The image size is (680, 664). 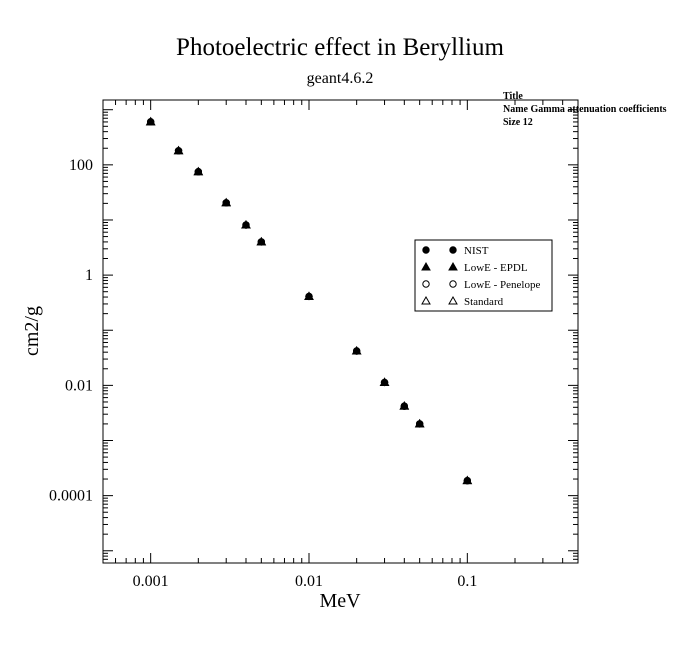 I want to click on chart-subtitle: geant4.6.2, so click(x=340, y=78).